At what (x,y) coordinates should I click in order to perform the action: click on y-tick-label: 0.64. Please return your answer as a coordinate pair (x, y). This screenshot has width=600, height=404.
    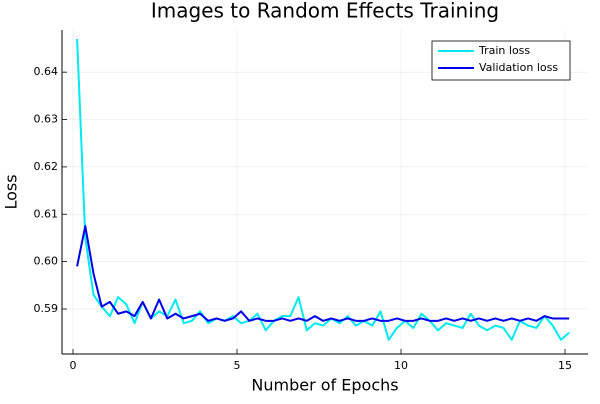
    Looking at the image, I should click on (46, 71).